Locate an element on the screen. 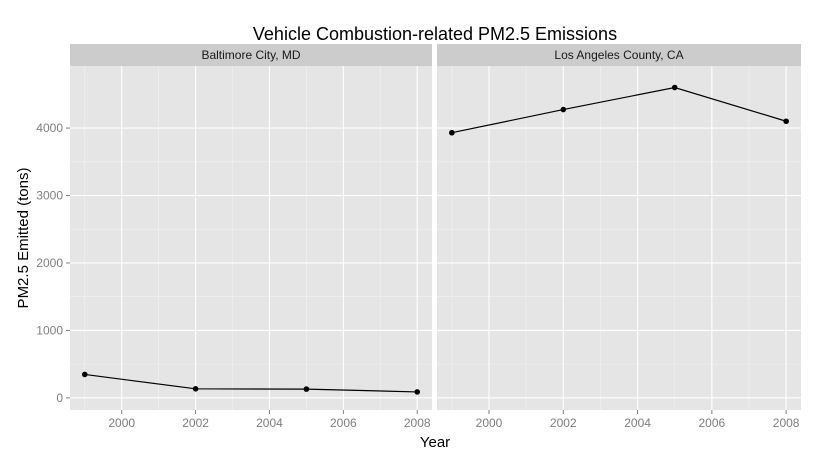 This screenshot has width=820, height=462. facet-label: Los Angeles County, CA is located at coordinates (618, 55).